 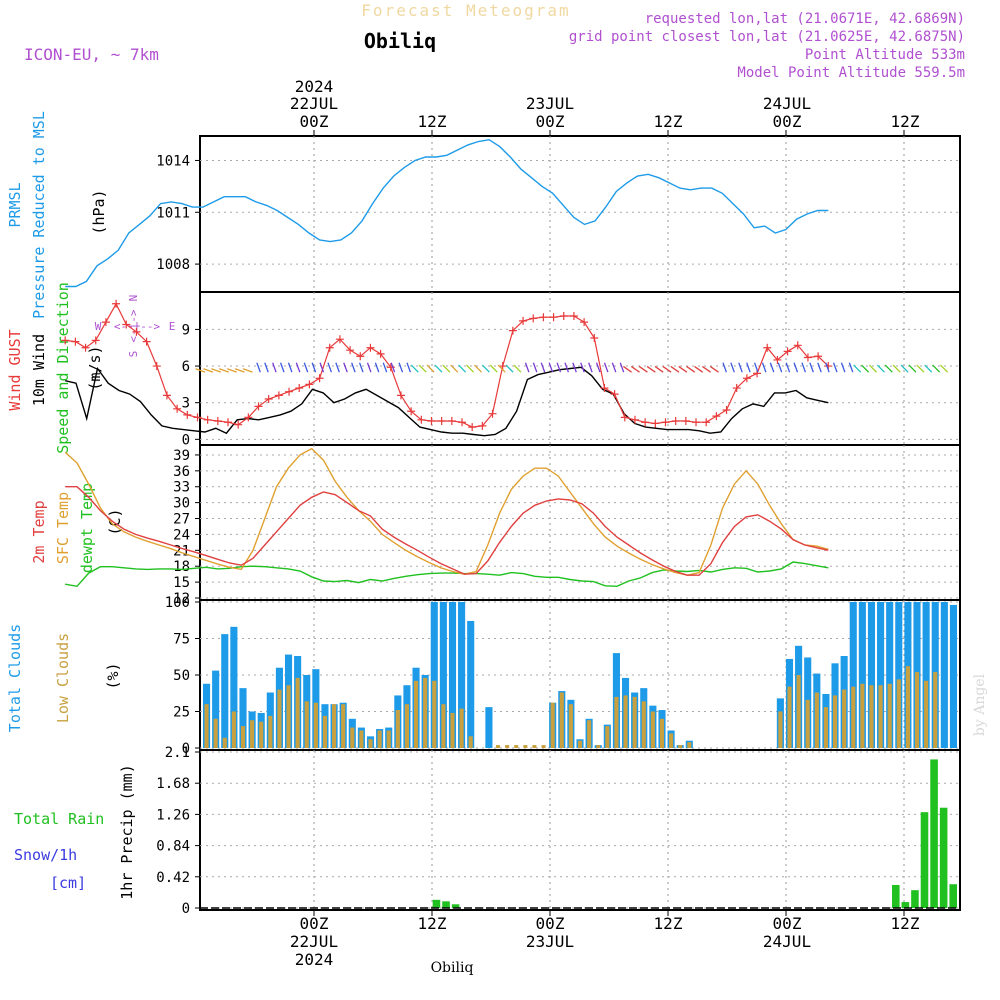 I want to click on precip-ytick-label: 0, so click(x=186, y=909).